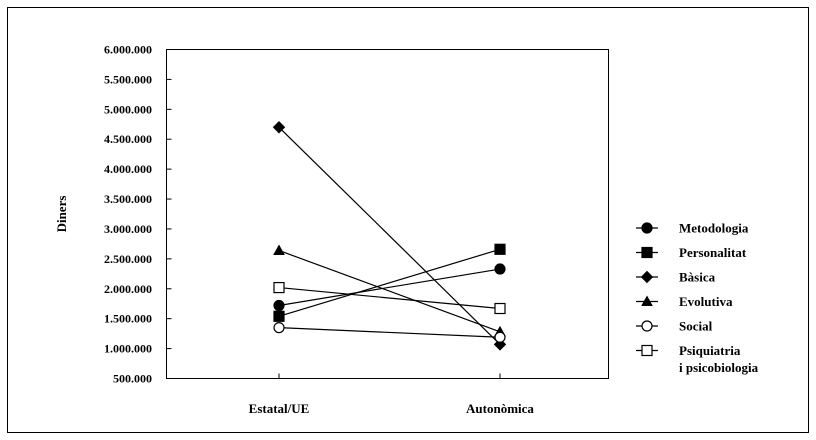 The width and height of the screenshot is (816, 440). Describe the element at coordinates (61, 214) in the screenshot. I see `y-axis-label: Diners` at that location.